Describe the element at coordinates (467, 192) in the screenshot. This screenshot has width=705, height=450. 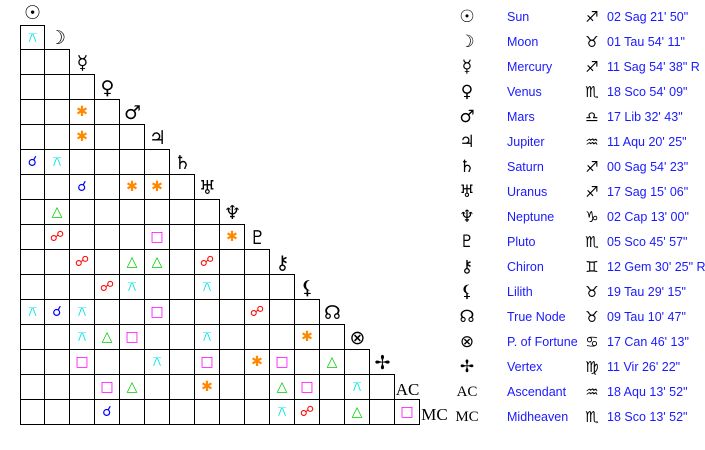
I see `planet-glyph-icon: ♅` at that location.